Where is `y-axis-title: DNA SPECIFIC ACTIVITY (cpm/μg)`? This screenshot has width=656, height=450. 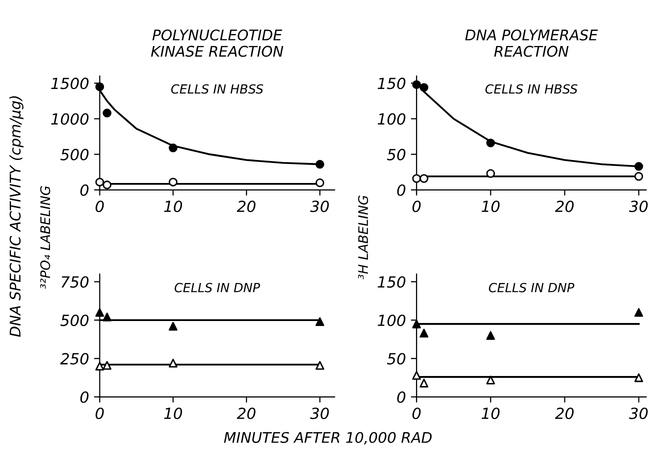 y-axis-title: DNA SPECIFIC ACTIVITY (cpm/μg) is located at coordinates (16, 216).